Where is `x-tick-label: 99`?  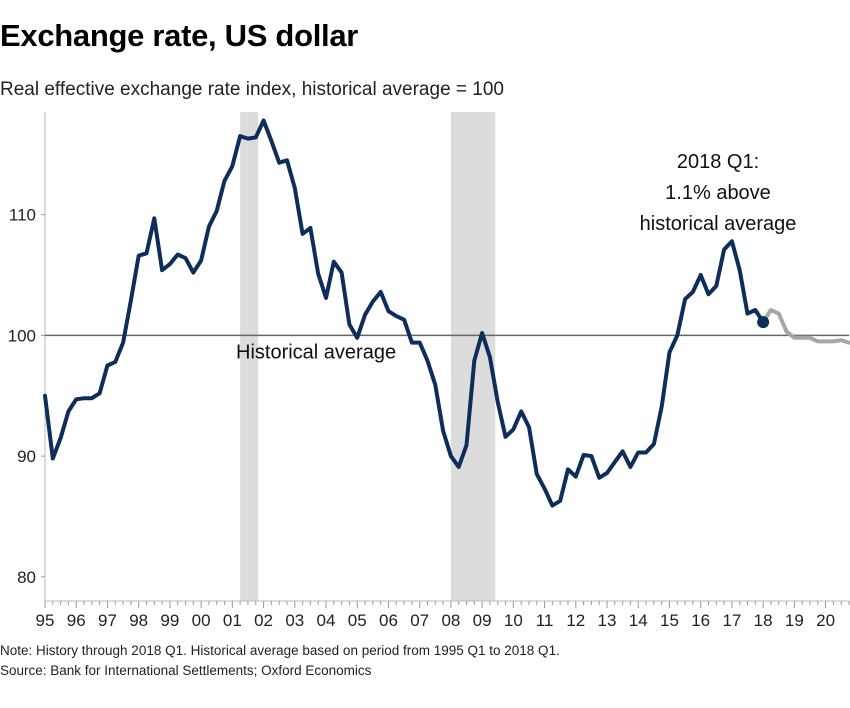
x-tick-label: 99 is located at coordinates (169, 620).